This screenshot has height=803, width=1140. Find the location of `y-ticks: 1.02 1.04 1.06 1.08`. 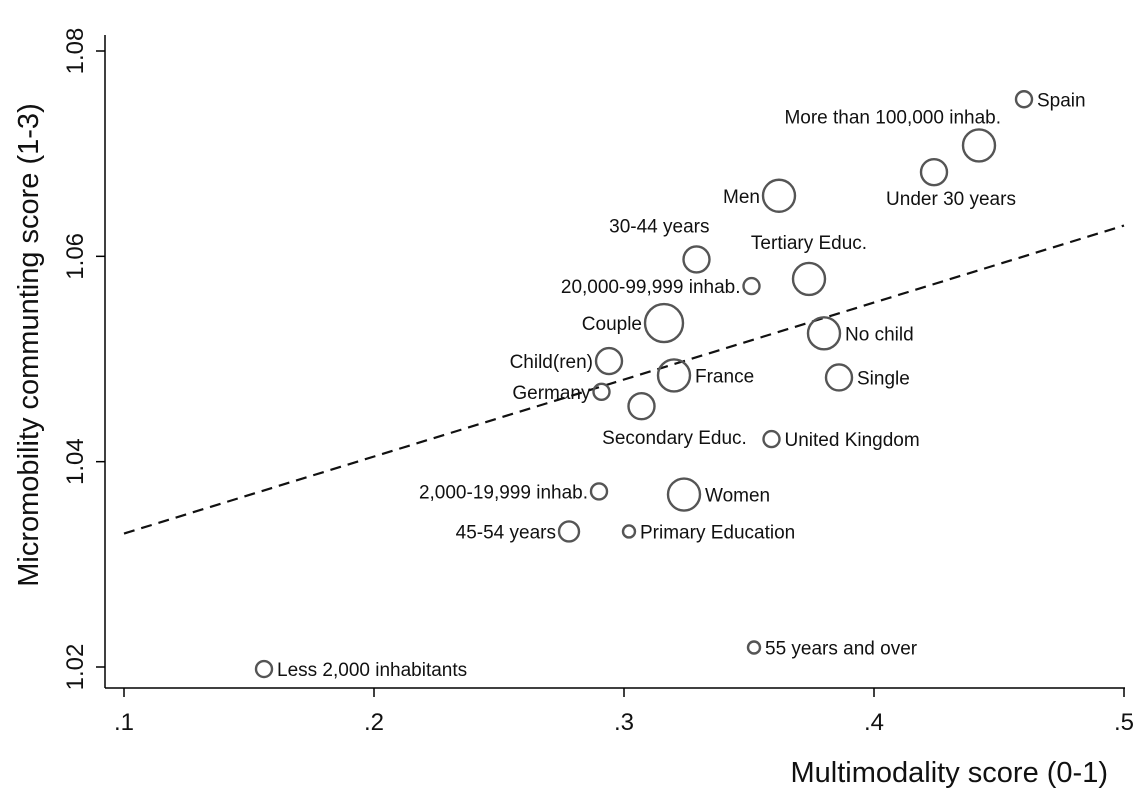

y-ticks: 1.02 1.04 1.06 1.08 is located at coordinates (83, 359).